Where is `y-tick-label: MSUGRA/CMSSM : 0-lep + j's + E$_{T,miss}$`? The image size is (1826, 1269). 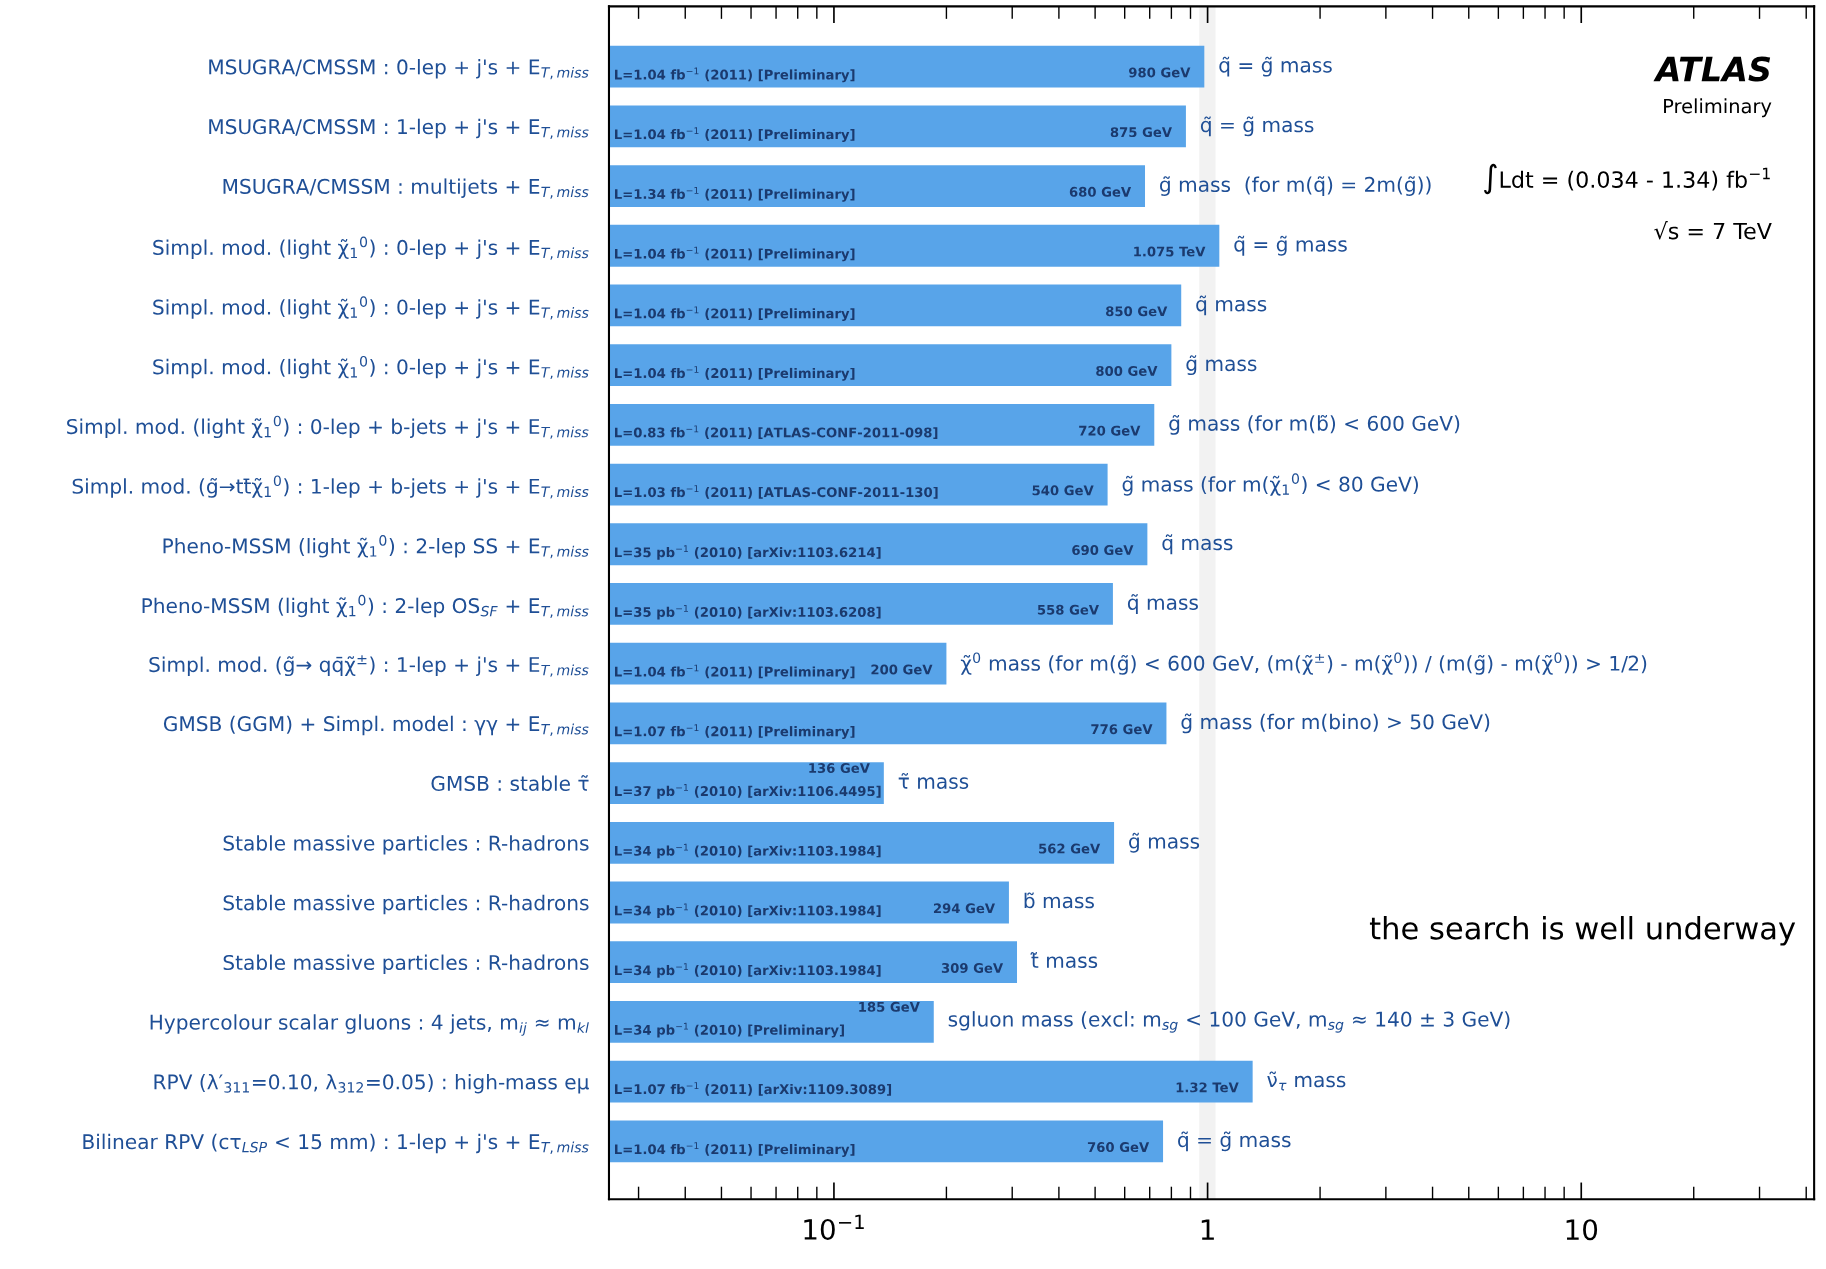 y-tick-label: MSUGRA/CMSSM : 0-lep + j's + E$_{T,miss}$ is located at coordinates (399, 69).